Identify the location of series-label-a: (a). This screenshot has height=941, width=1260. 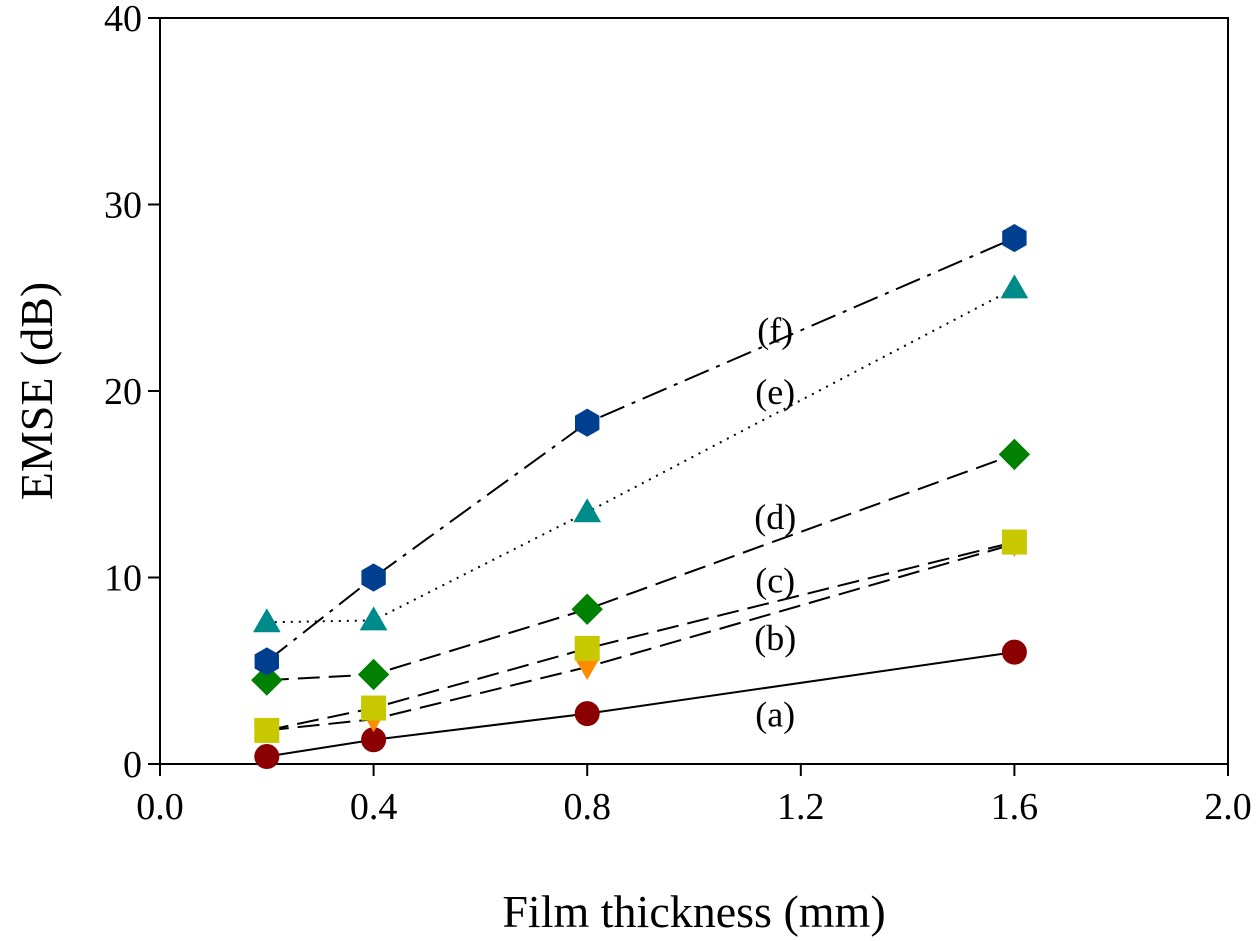
(775, 715).